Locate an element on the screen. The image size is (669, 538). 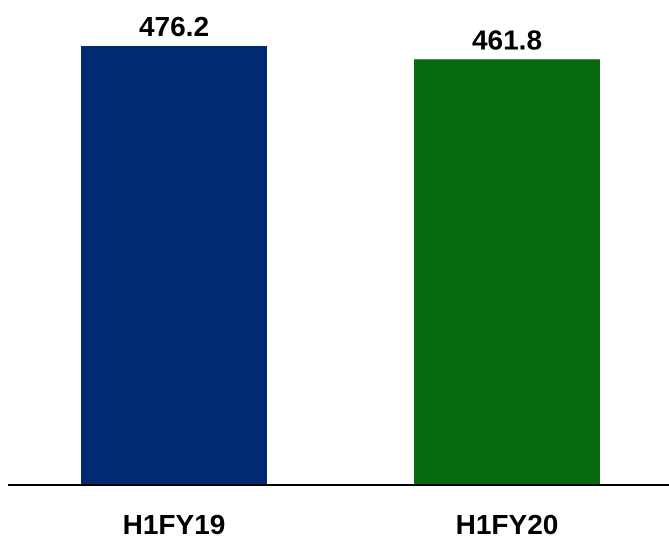
x-tick-label-h1fy19: H1FY19 is located at coordinates (174, 523).